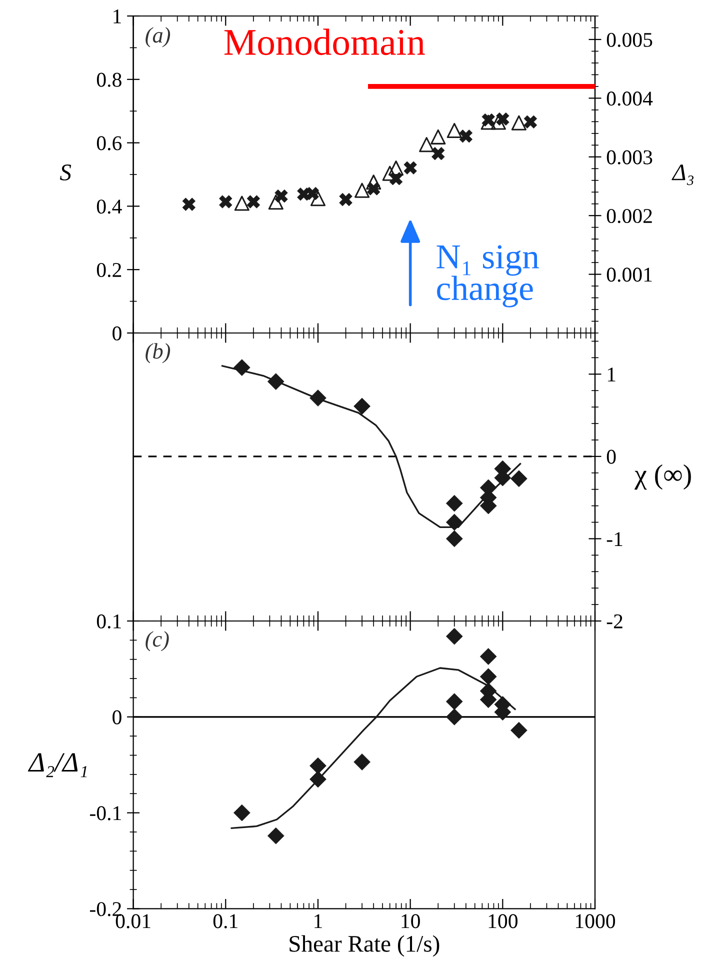 The height and width of the screenshot is (969, 705). What do you see at coordinates (629, 40) in the screenshot?
I see `y2-tick-label: 0.005` at bounding box center [629, 40].